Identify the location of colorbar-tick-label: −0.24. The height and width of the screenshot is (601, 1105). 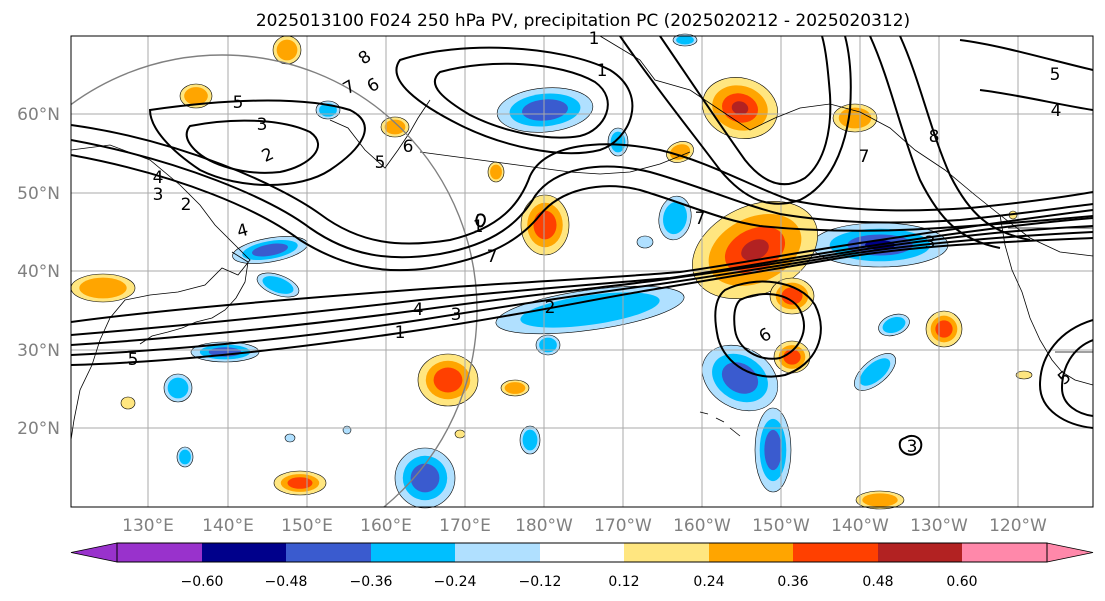
(455, 582).